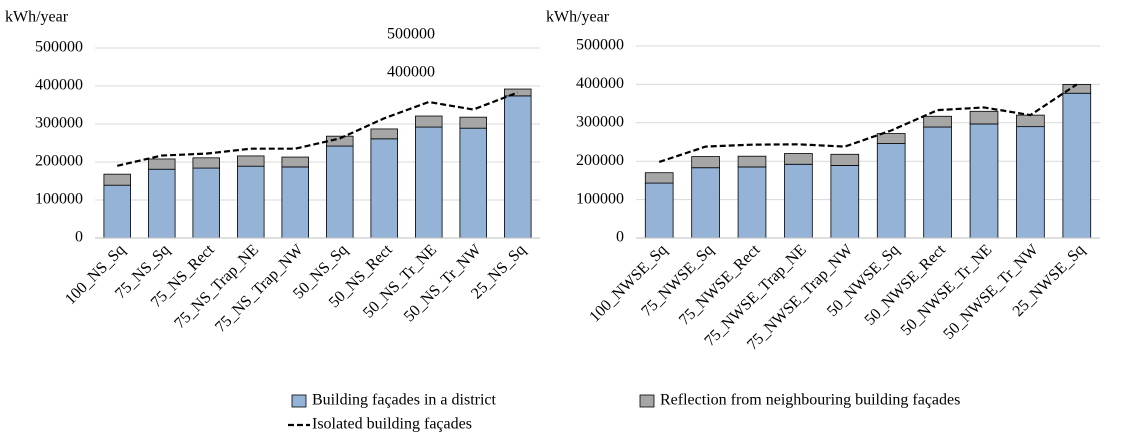  I want to click on x-tick-label: 100_NWSE_Sq, so click(628, 283).